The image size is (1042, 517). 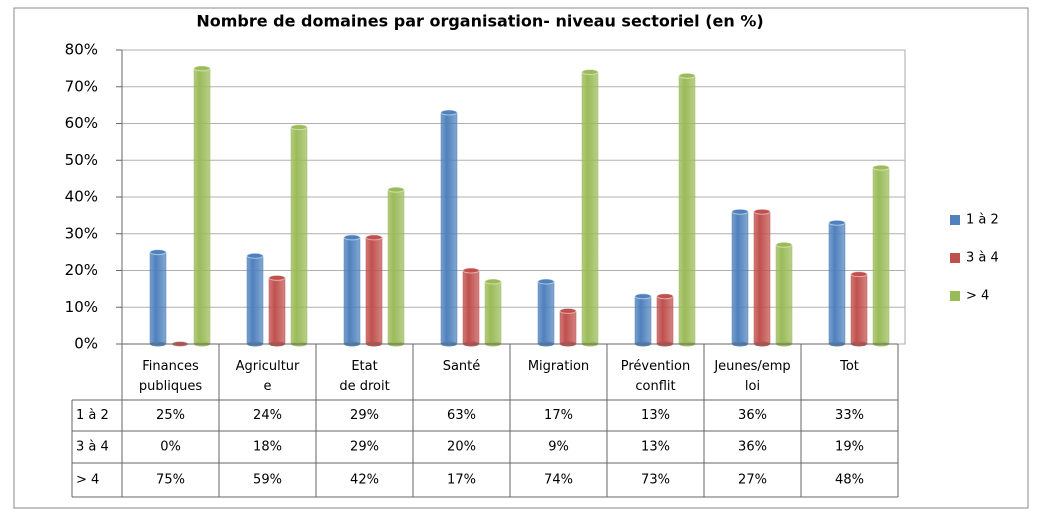 What do you see at coordinates (752, 480) in the screenshot?
I see `table-value: 27%` at bounding box center [752, 480].